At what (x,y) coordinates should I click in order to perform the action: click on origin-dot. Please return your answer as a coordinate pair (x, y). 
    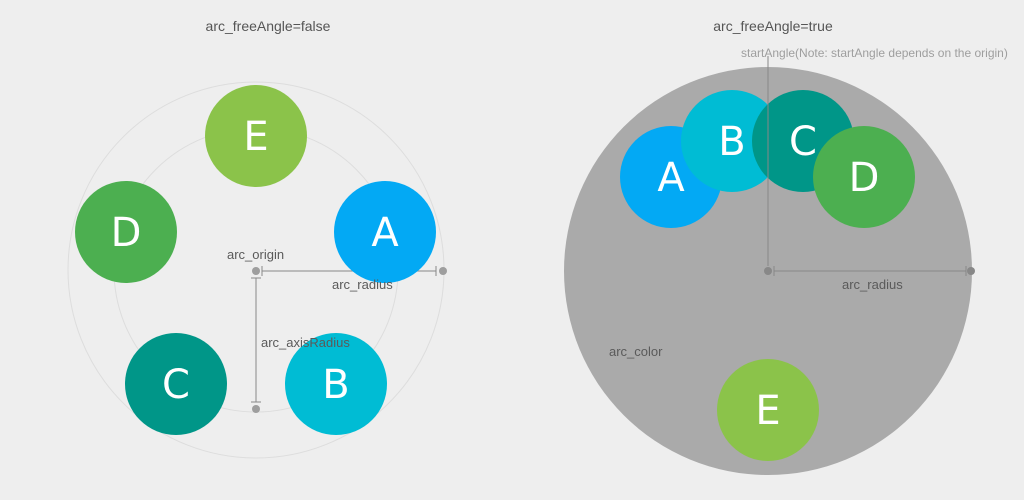
    Looking at the image, I should click on (256, 271).